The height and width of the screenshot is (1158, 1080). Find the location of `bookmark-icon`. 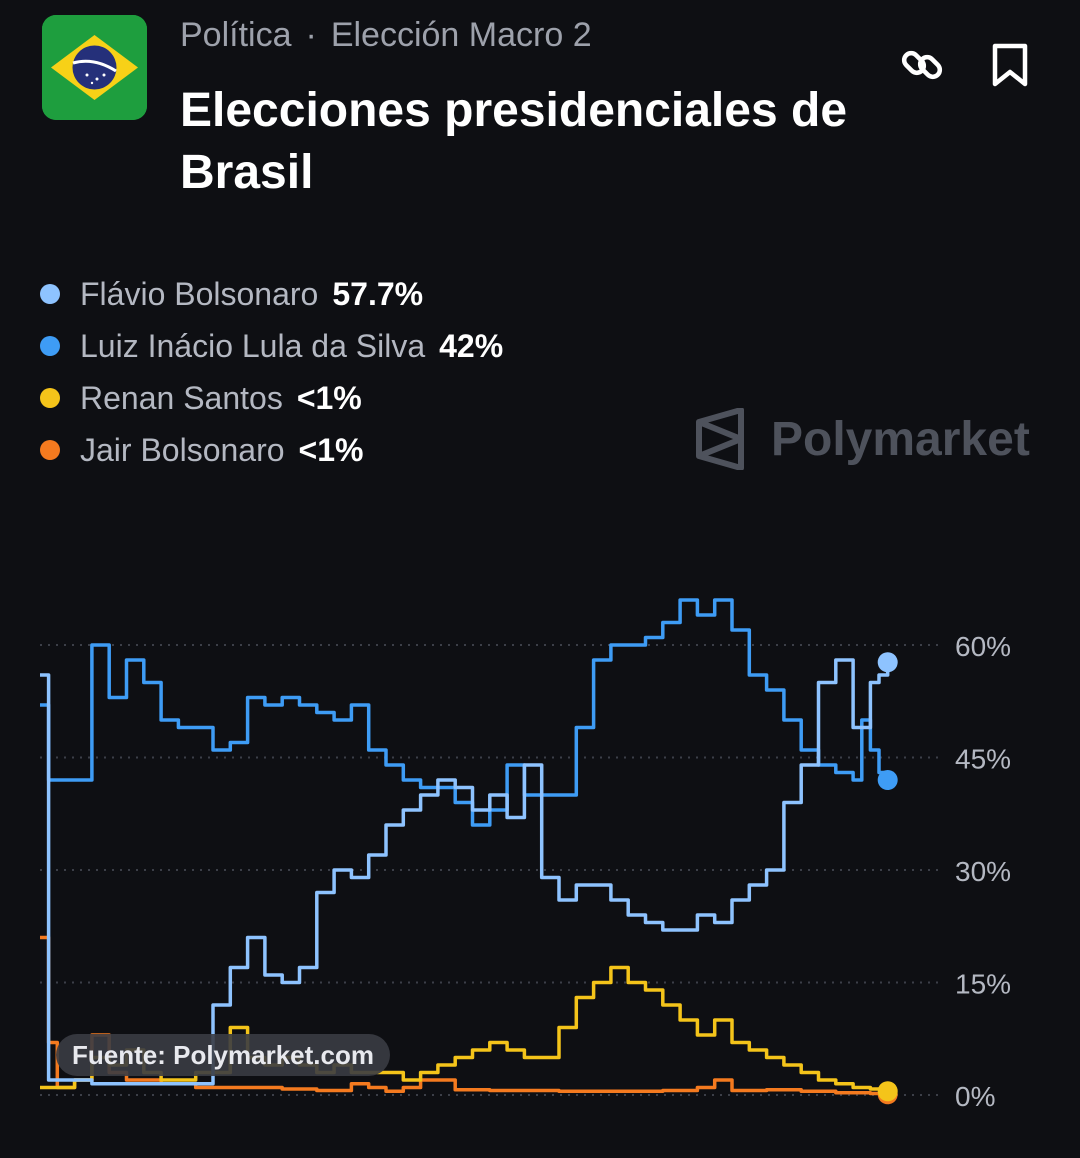

bookmark-icon is located at coordinates (1010, 65).